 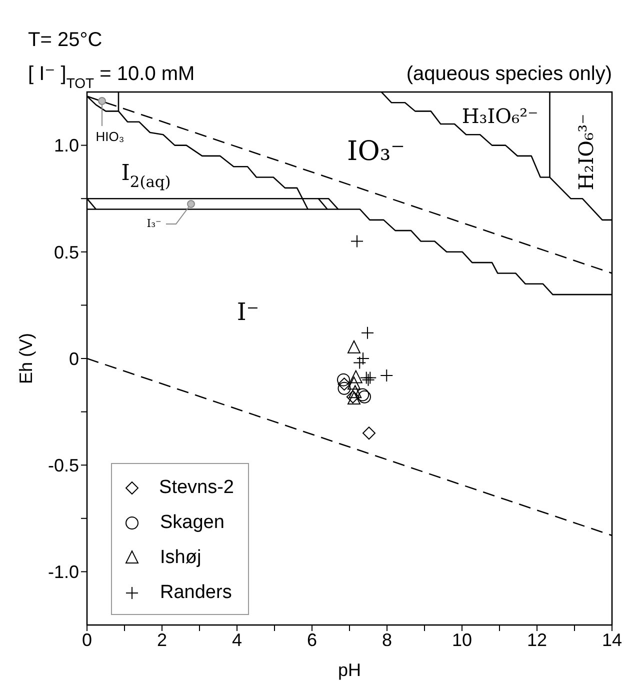 What do you see at coordinates (63, 572) in the screenshot?
I see `y-tick-label: -1.0` at bounding box center [63, 572].